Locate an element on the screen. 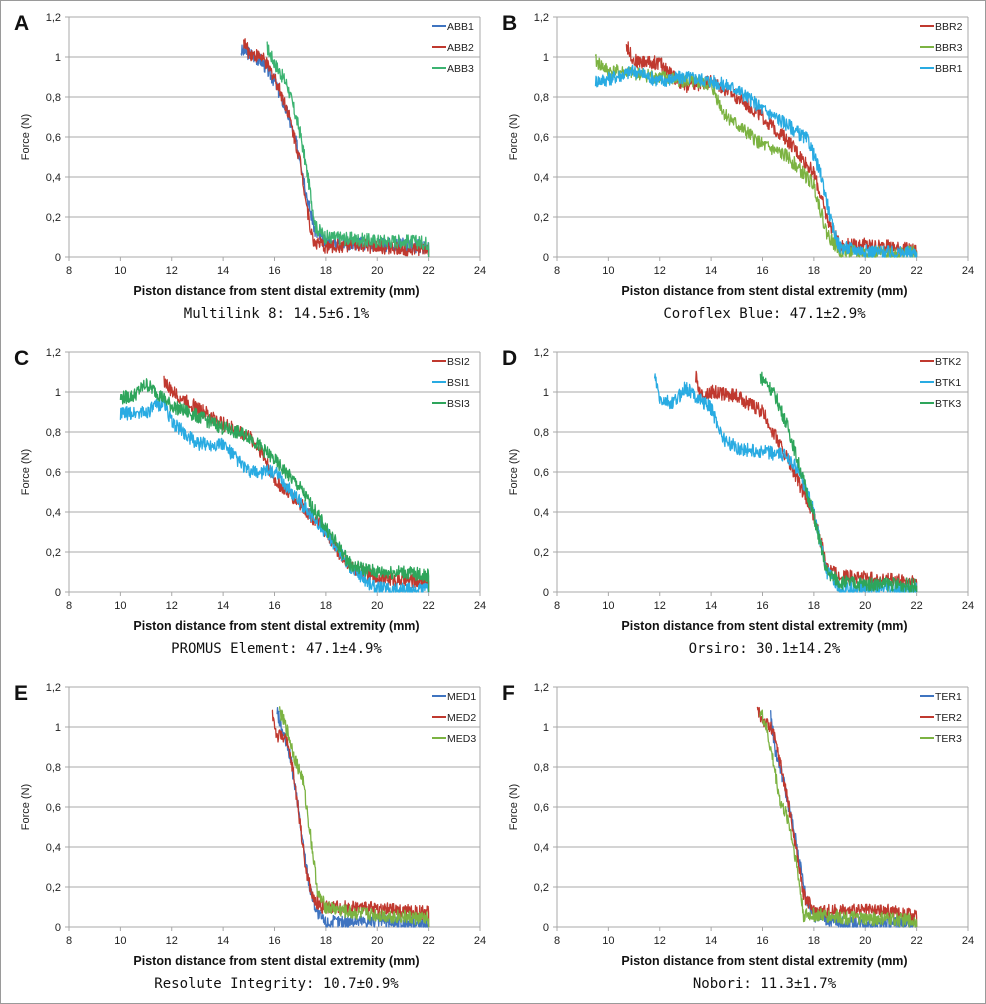 The width and height of the screenshot is (986, 1004). series-line-abb1 is located at coordinates (335, 150).